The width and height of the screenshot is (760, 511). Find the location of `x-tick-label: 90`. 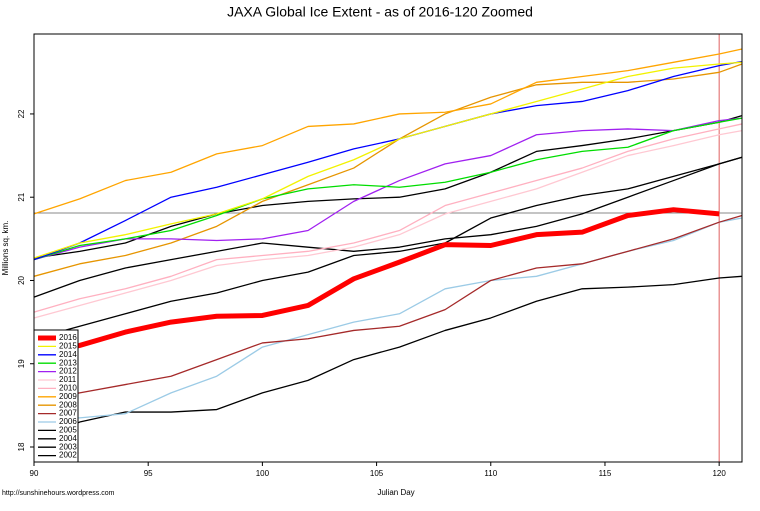

x-tick-label: 90 is located at coordinates (34, 473).